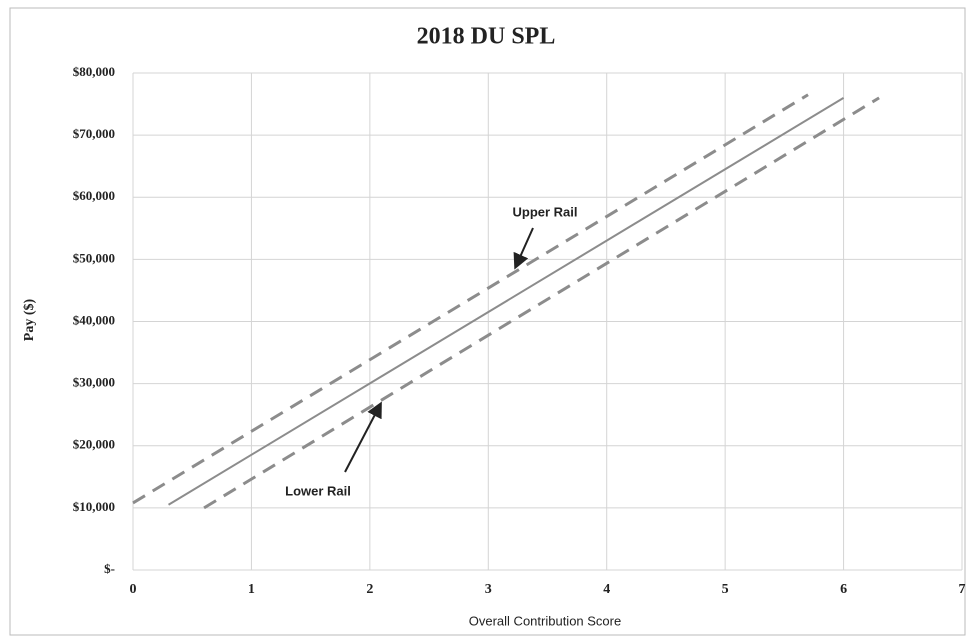 Image resolution: width=972 pixels, height=641 pixels. Describe the element at coordinates (94, 444) in the screenshot. I see `y-tick-label: $20,000` at that location.